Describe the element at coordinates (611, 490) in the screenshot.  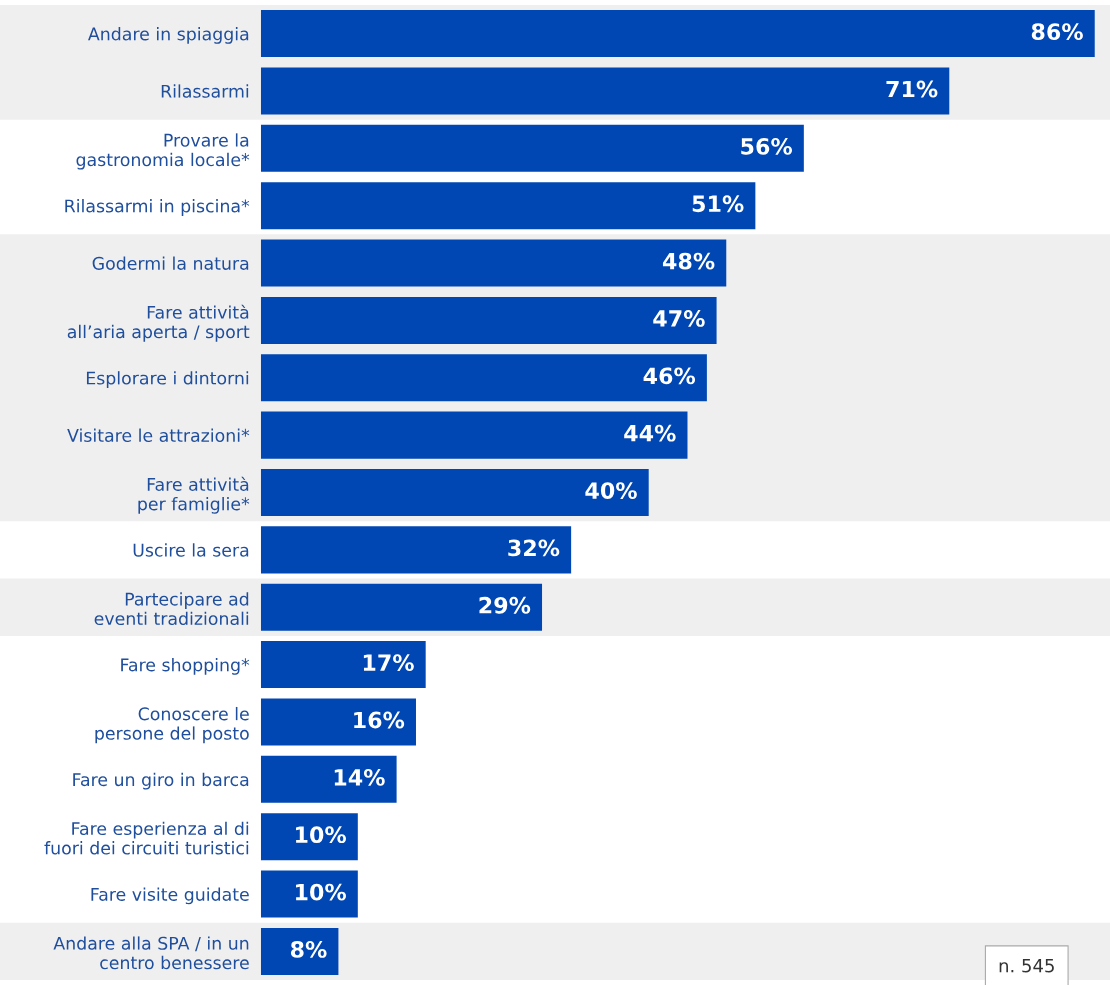
I see `data-label: 40%` at that location.